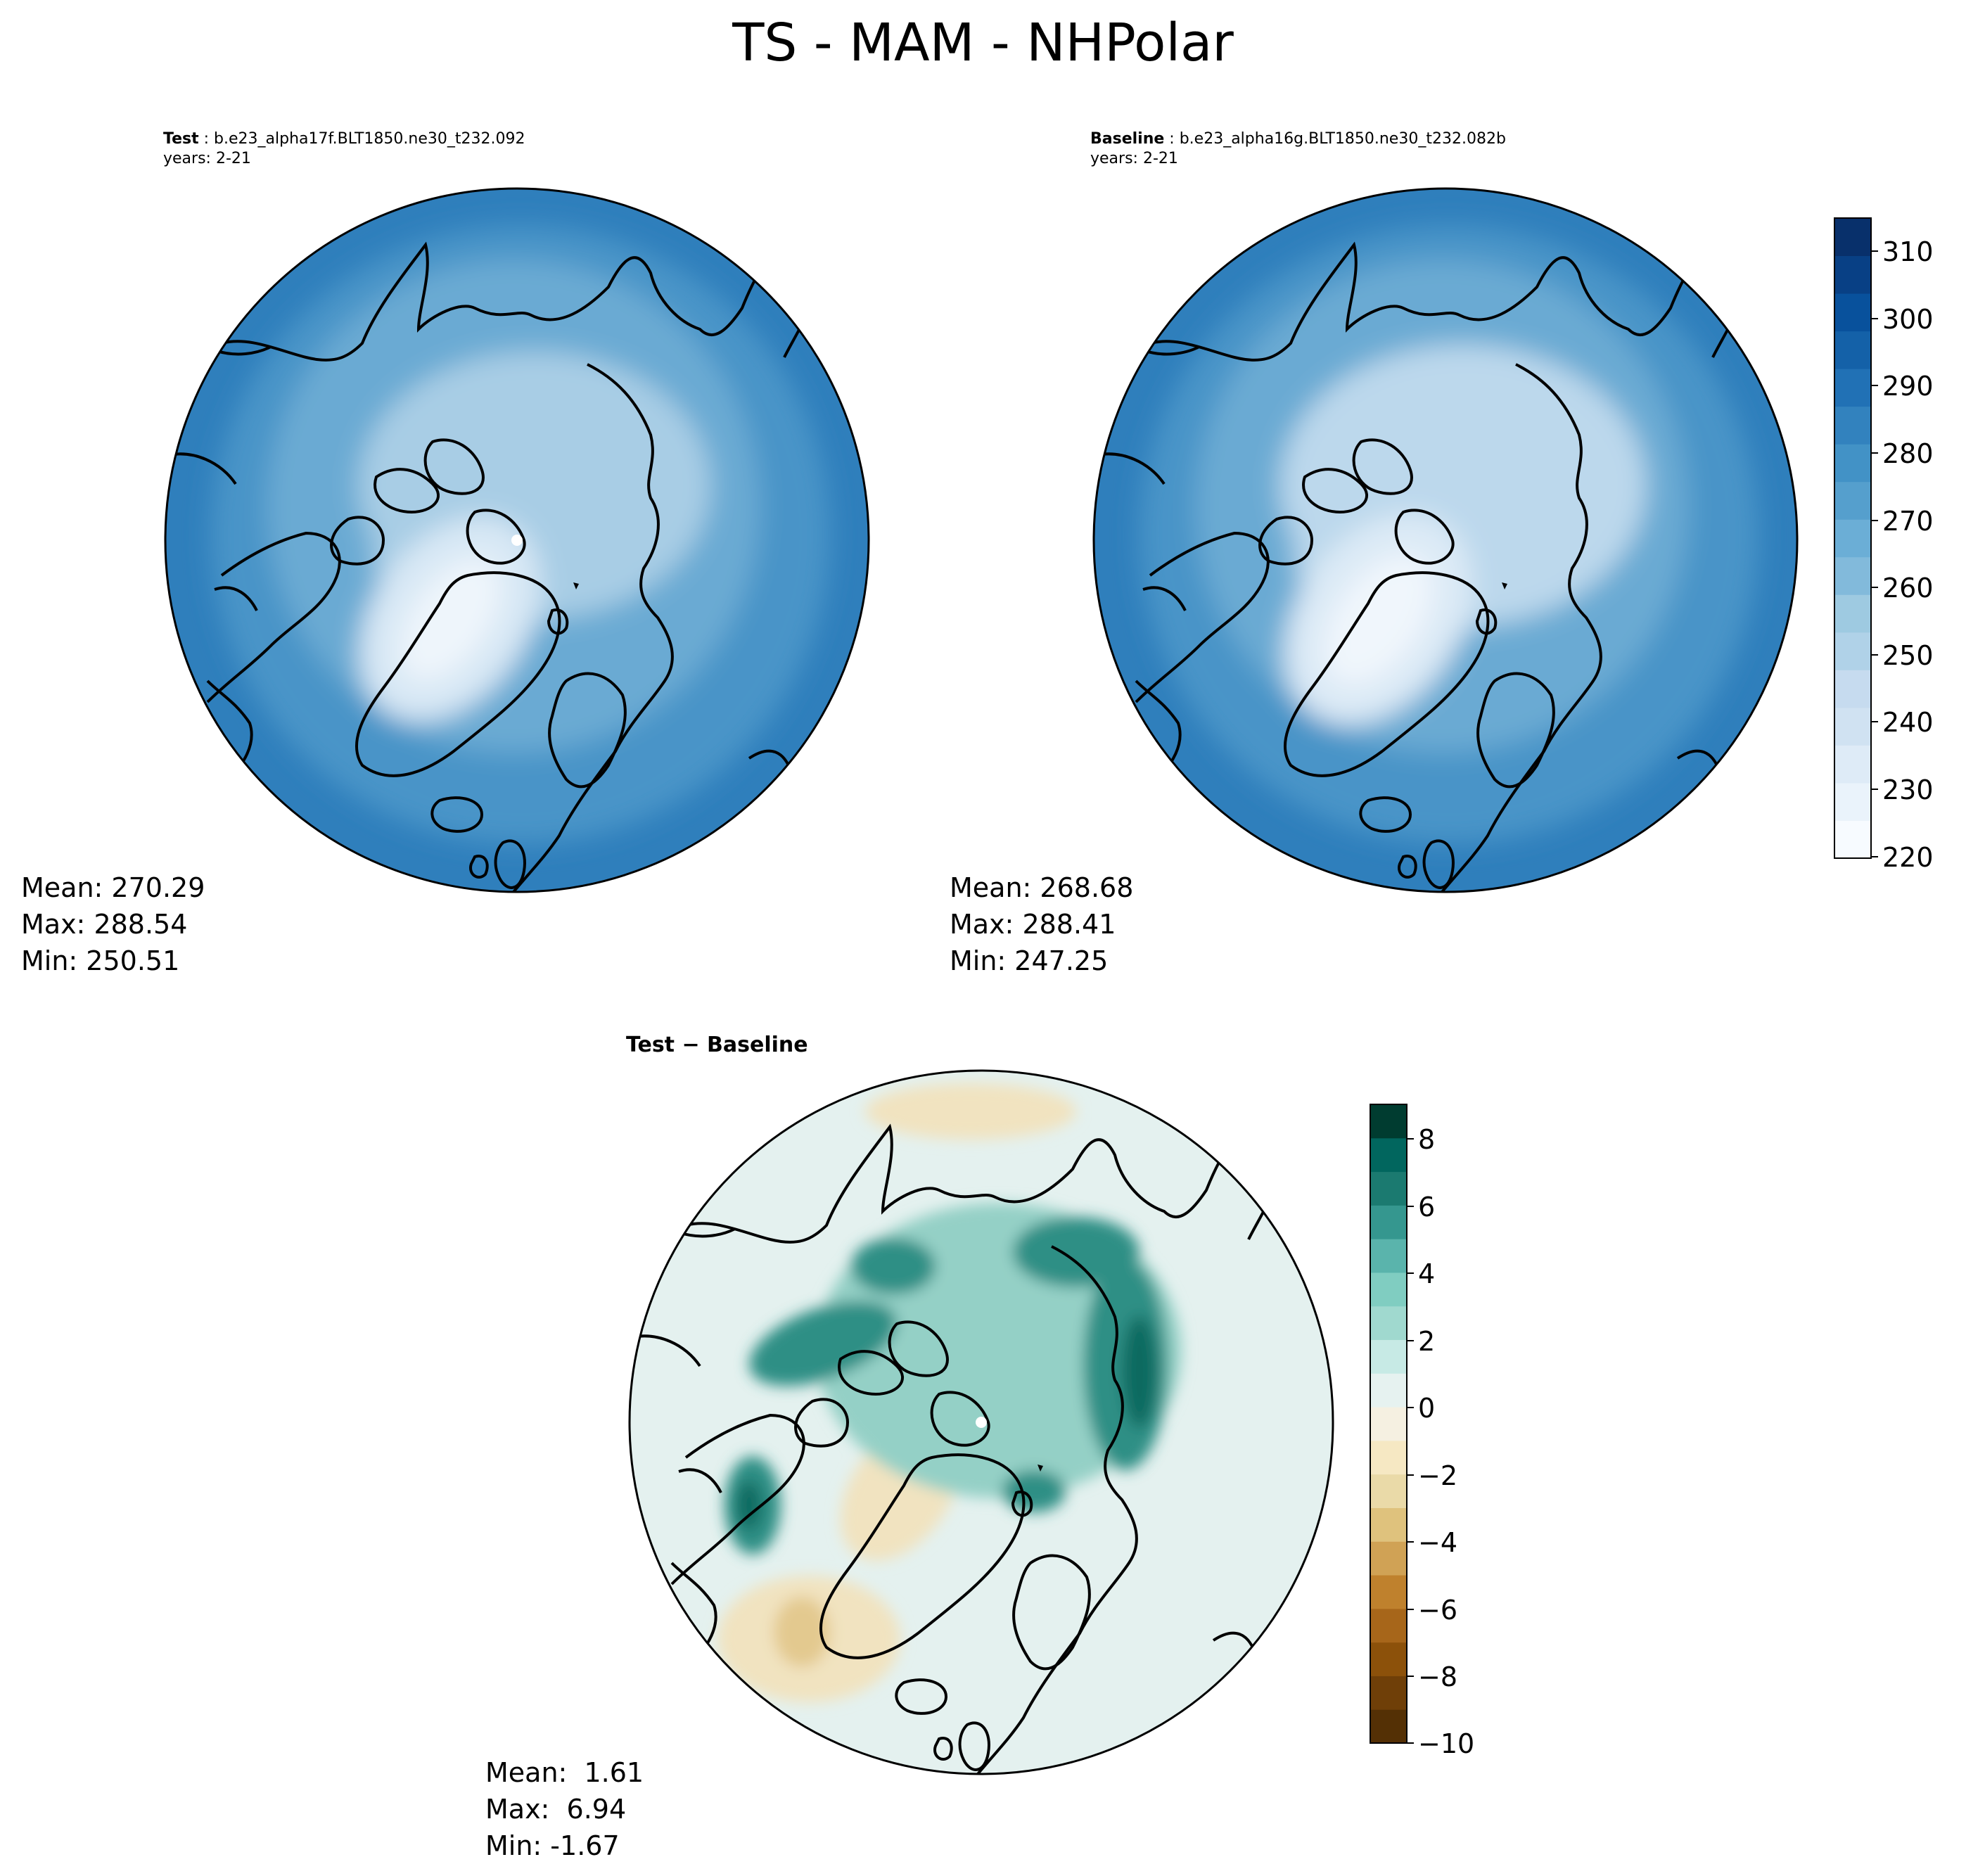  Describe the element at coordinates (1902, 554) in the screenshot. I see `main-colorbar-ticks: 220 230 240 250 260 270 280 290 300 310` at that location.